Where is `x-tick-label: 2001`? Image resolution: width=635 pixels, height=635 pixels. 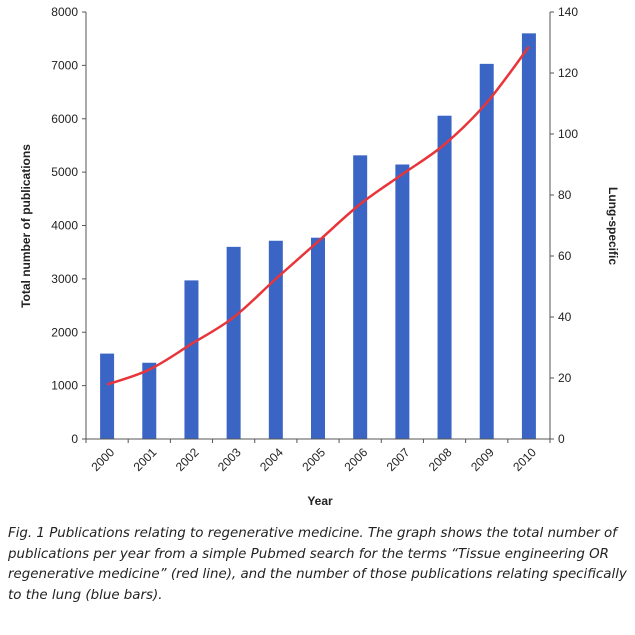
x-tick-label: 2001 is located at coordinates (145, 459).